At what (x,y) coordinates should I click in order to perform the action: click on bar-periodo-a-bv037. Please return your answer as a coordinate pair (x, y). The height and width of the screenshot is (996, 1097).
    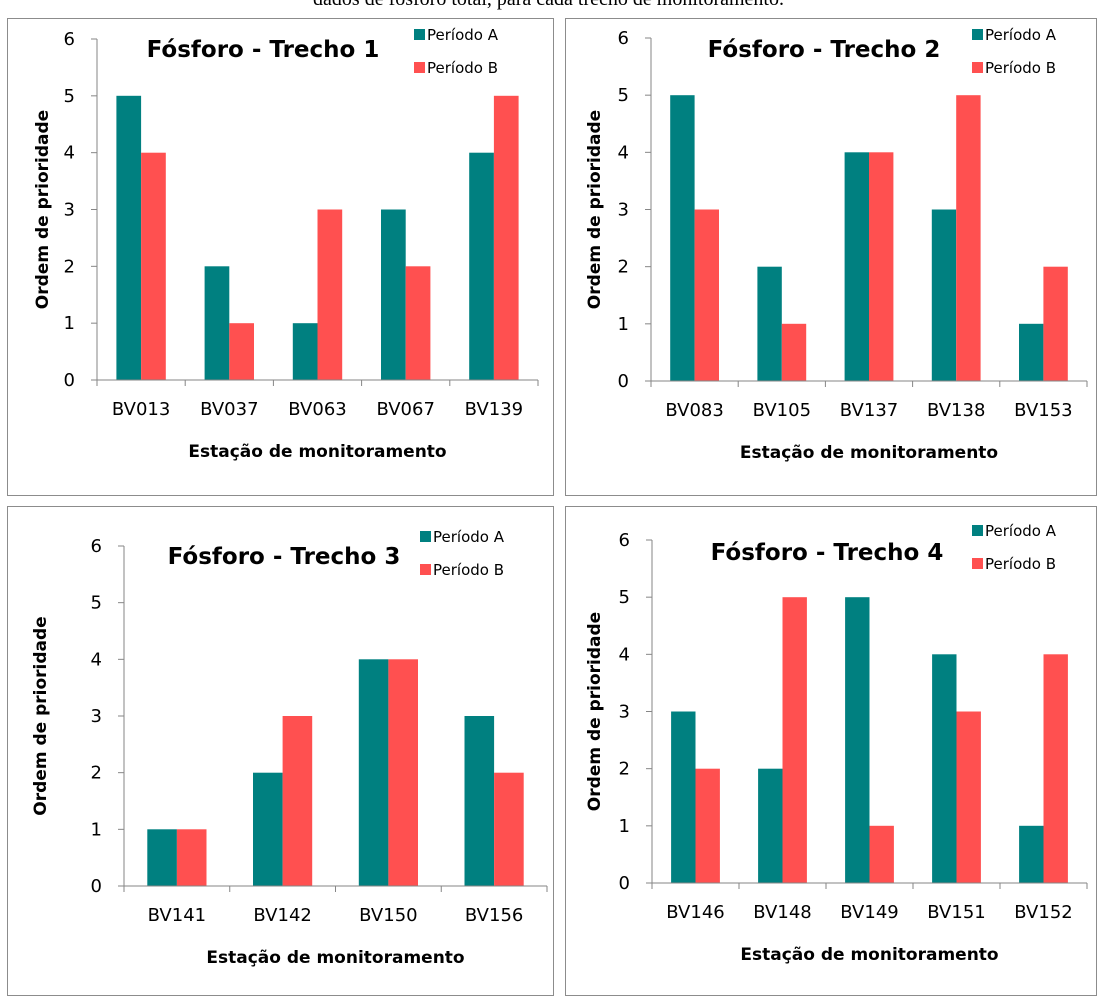
    Looking at the image, I should click on (217, 323).